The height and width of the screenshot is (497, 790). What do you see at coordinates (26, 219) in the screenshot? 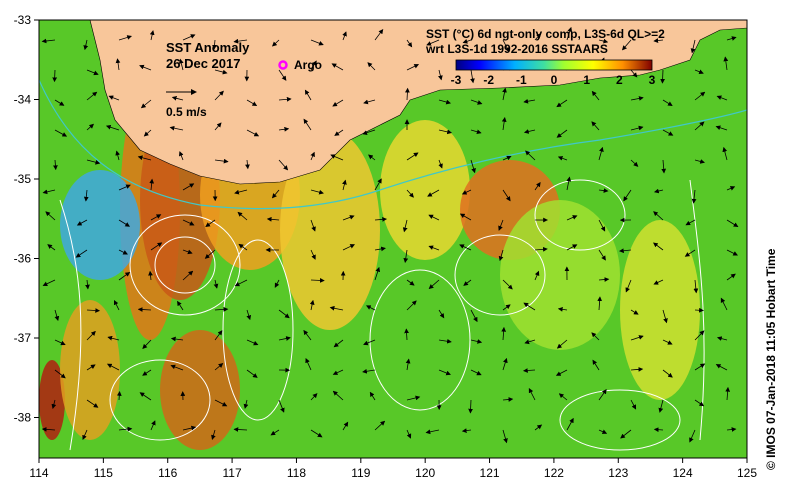
I see `latitude-axis: -33 -34 -35 -36 -37 -38` at bounding box center [26, 219].